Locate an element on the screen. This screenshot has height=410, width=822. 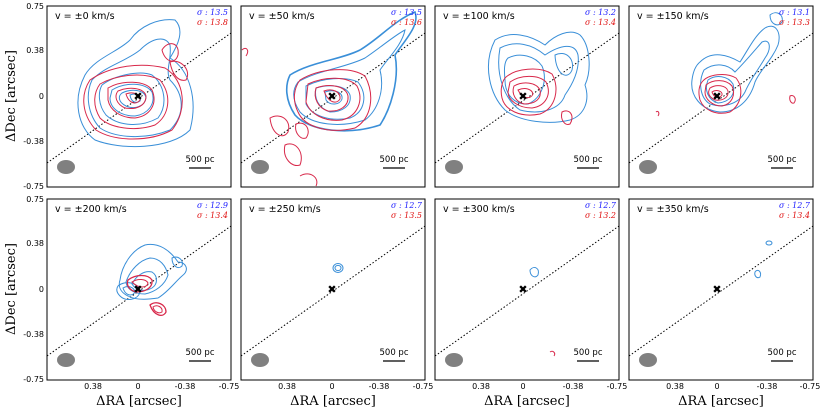
panel-0: ✖ 500 pc v = ±0 km/s σ : 13.5 σ : 13.8 is located at coordinates (139, 96).